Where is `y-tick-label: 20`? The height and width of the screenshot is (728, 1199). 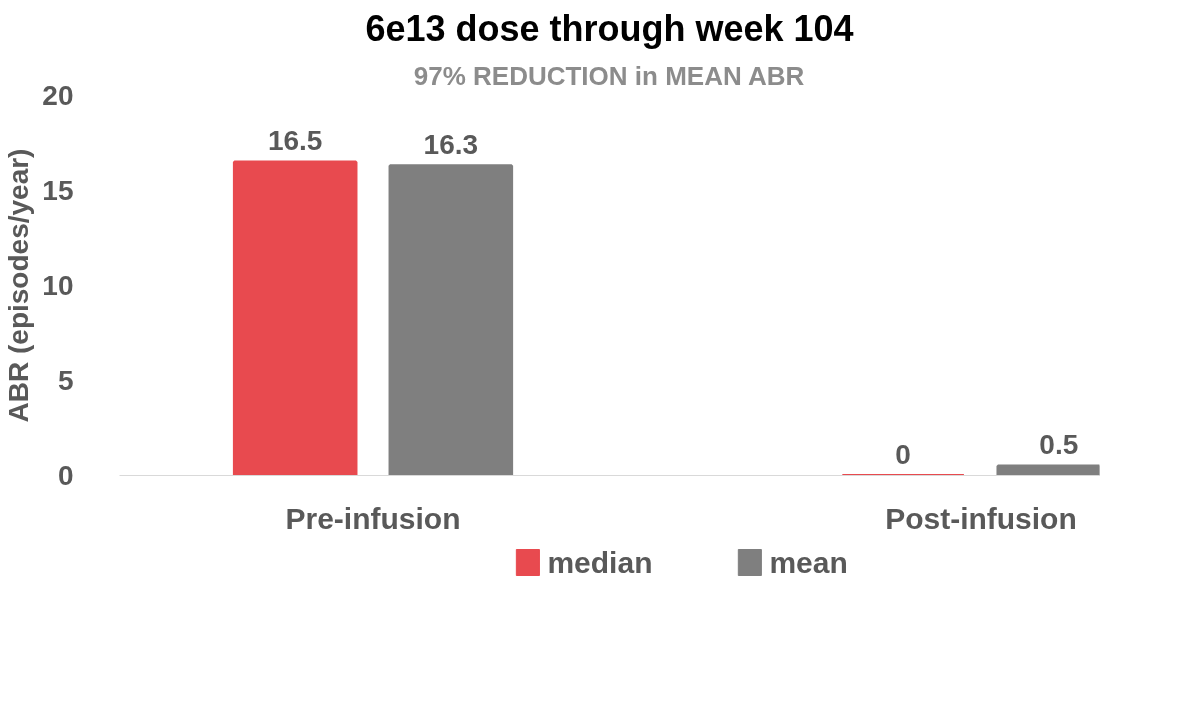 y-tick-label: 20 is located at coordinates (58, 95).